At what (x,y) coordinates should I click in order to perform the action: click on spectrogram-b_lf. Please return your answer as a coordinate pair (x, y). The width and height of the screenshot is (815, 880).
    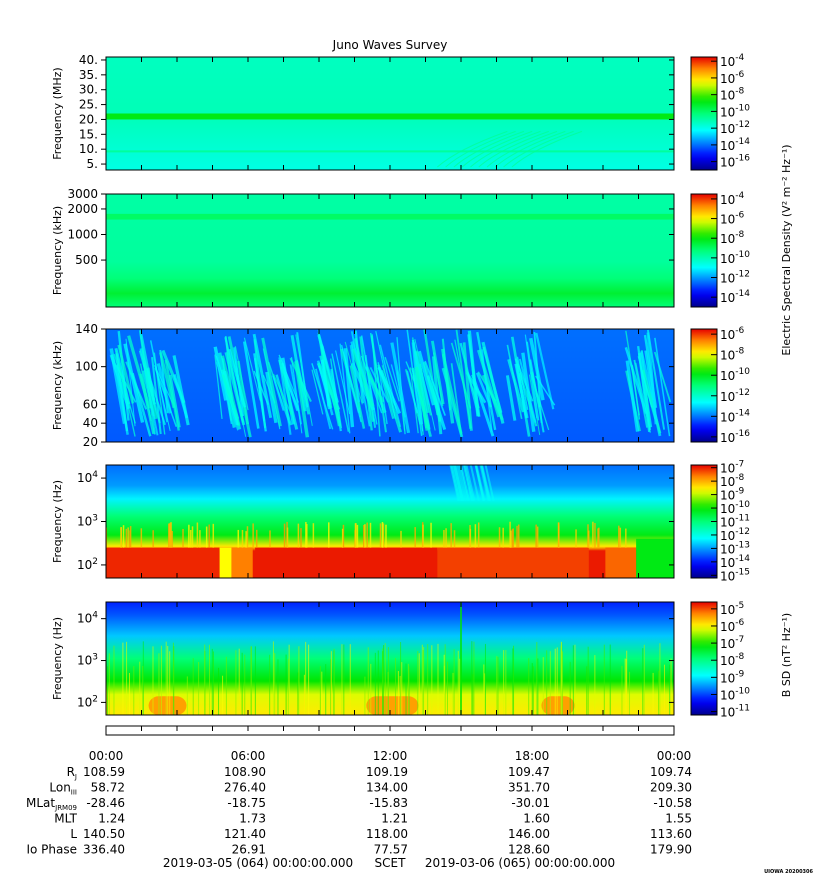
    Looking at the image, I should click on (390, 658).